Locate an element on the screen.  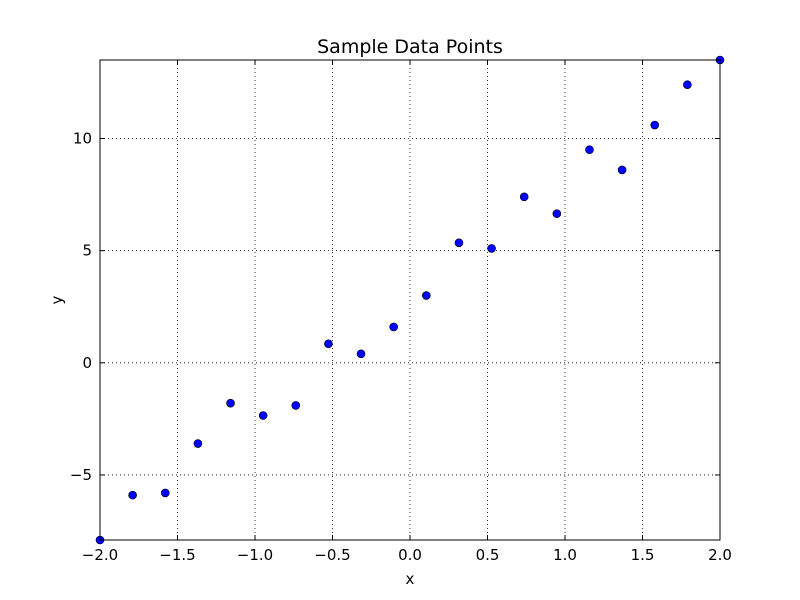
x-tick-label: −2.0 is located at coordinates (100, 555).